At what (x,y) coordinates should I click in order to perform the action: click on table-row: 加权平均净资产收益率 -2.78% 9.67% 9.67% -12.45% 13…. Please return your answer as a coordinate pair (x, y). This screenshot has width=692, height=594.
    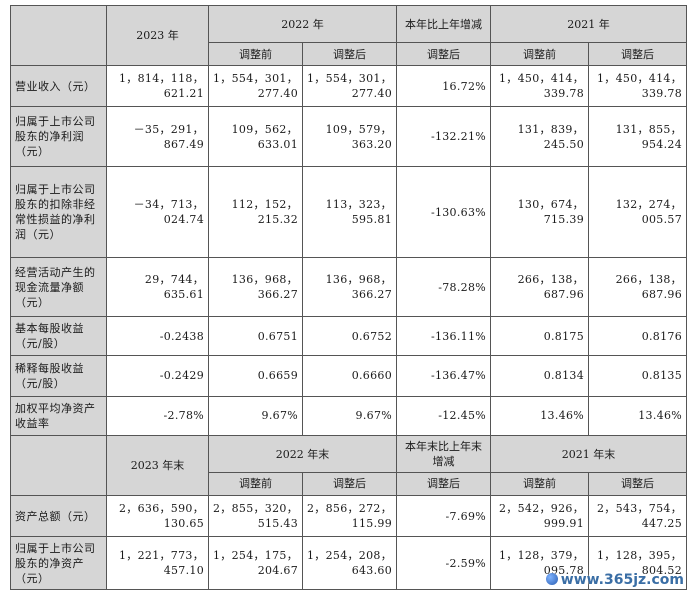
    Looking at the image, I should click on (348, 415).